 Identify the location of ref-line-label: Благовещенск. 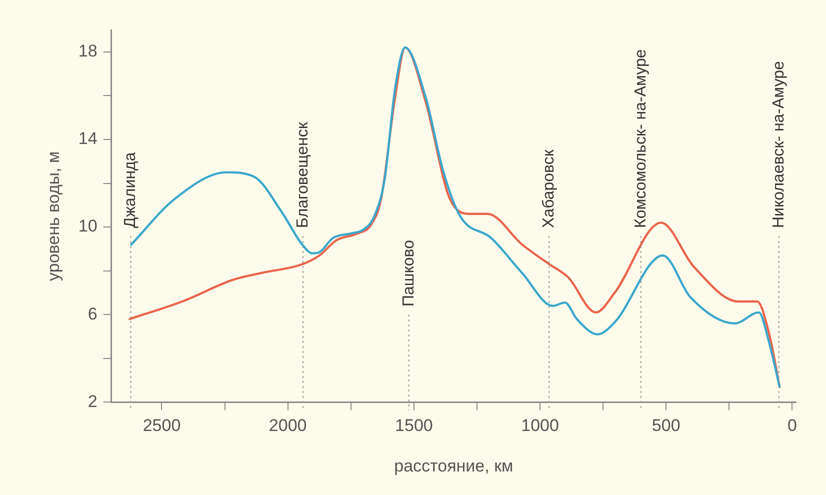
(303, 174).